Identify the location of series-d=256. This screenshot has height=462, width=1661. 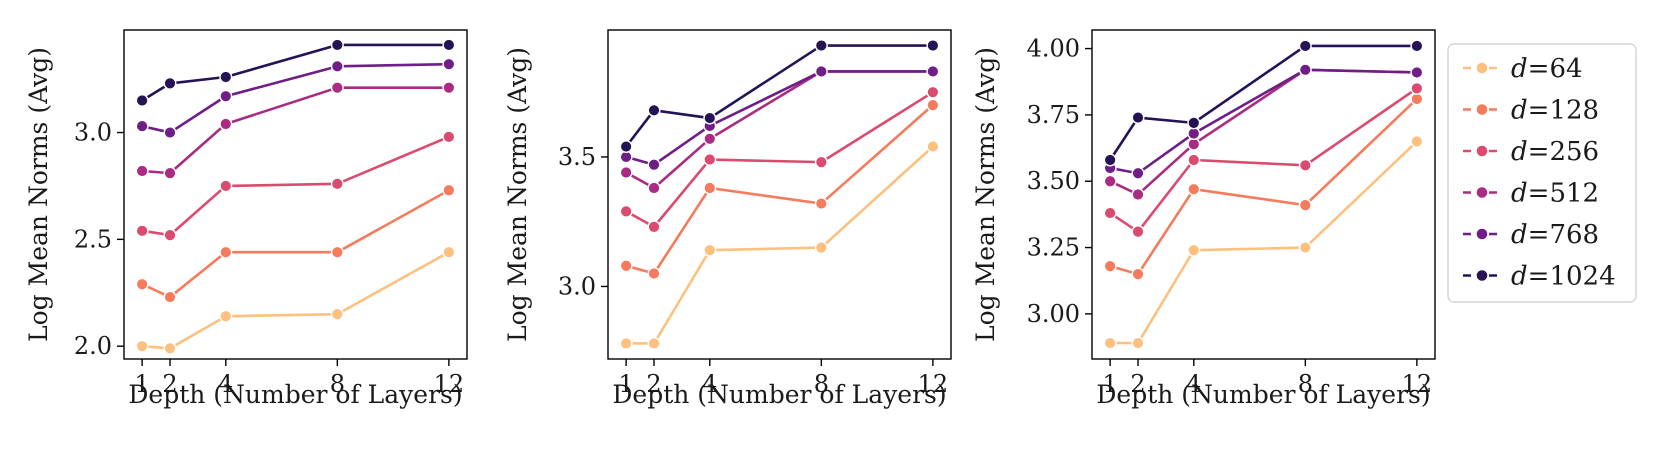
(779, 159).